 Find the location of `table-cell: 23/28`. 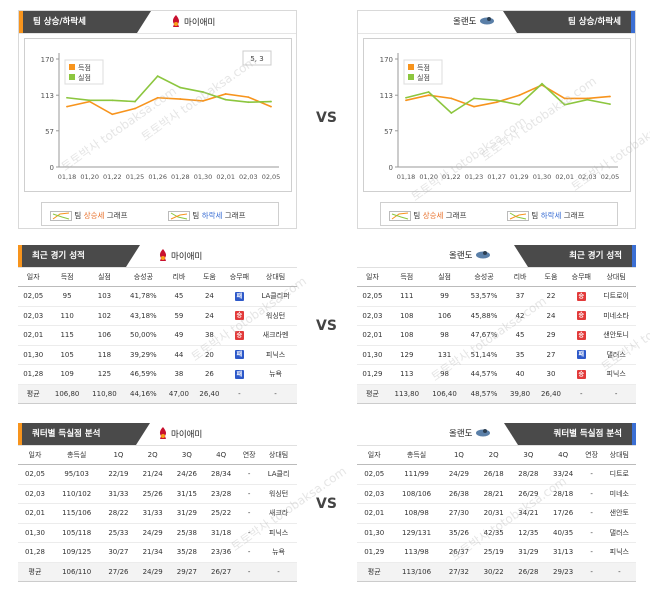

table-cell: 23/28 is located at coordinates (221, 494).